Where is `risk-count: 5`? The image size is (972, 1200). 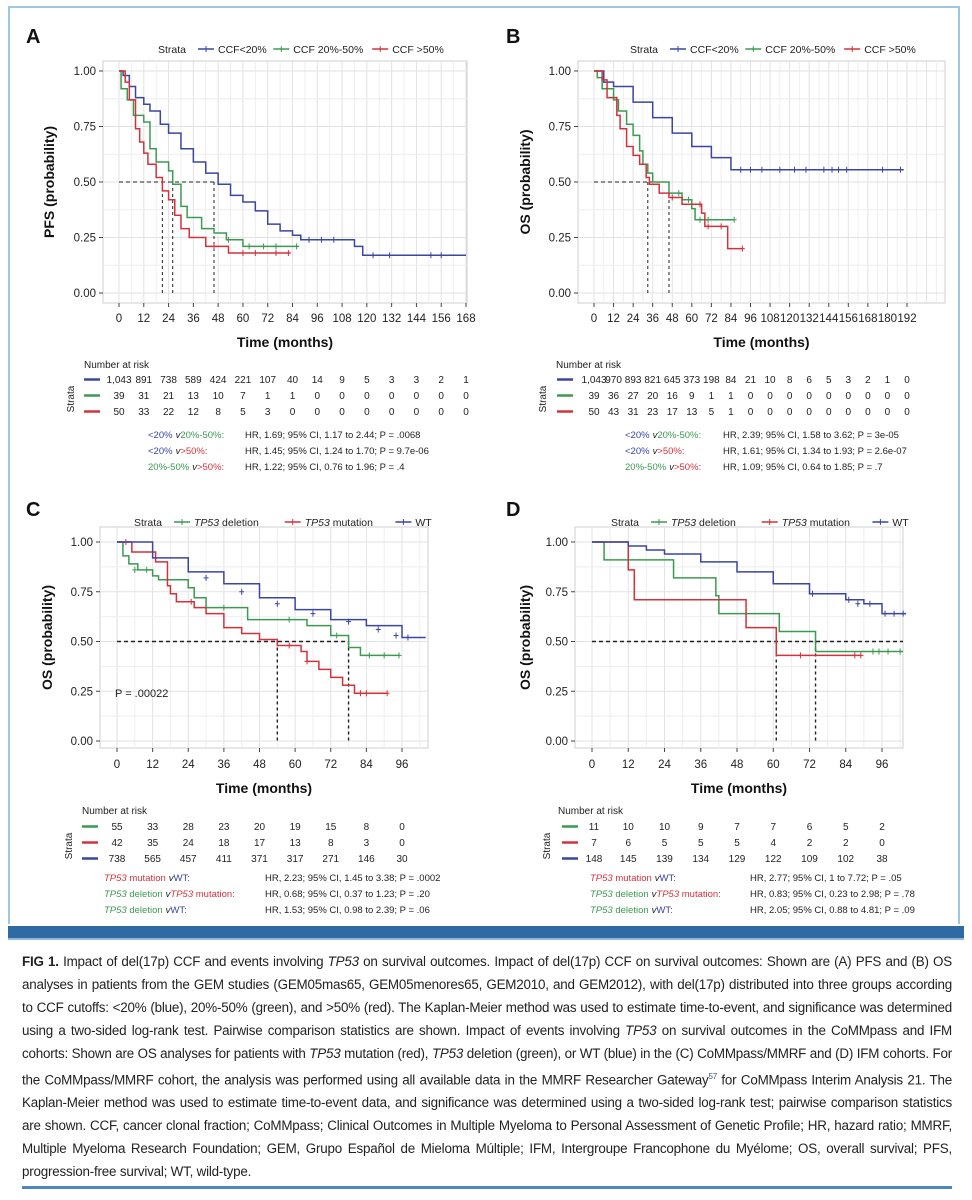 risk-count: 5 is located at coordinates (701, 843).